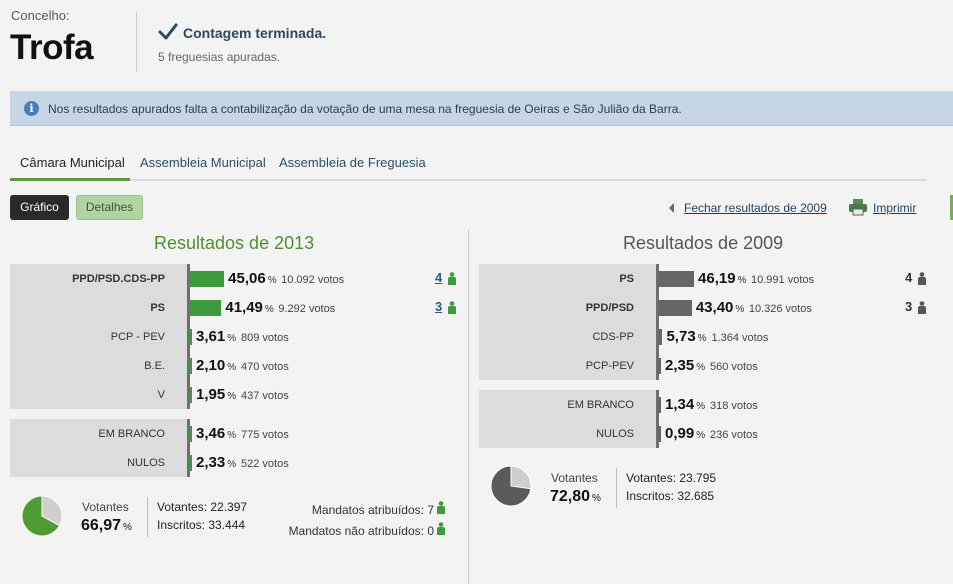 This screenshot has width=953, height=584. Describe the element at coordinates (98, 448) in the screenshot. I see `others-2013-block` at that location.